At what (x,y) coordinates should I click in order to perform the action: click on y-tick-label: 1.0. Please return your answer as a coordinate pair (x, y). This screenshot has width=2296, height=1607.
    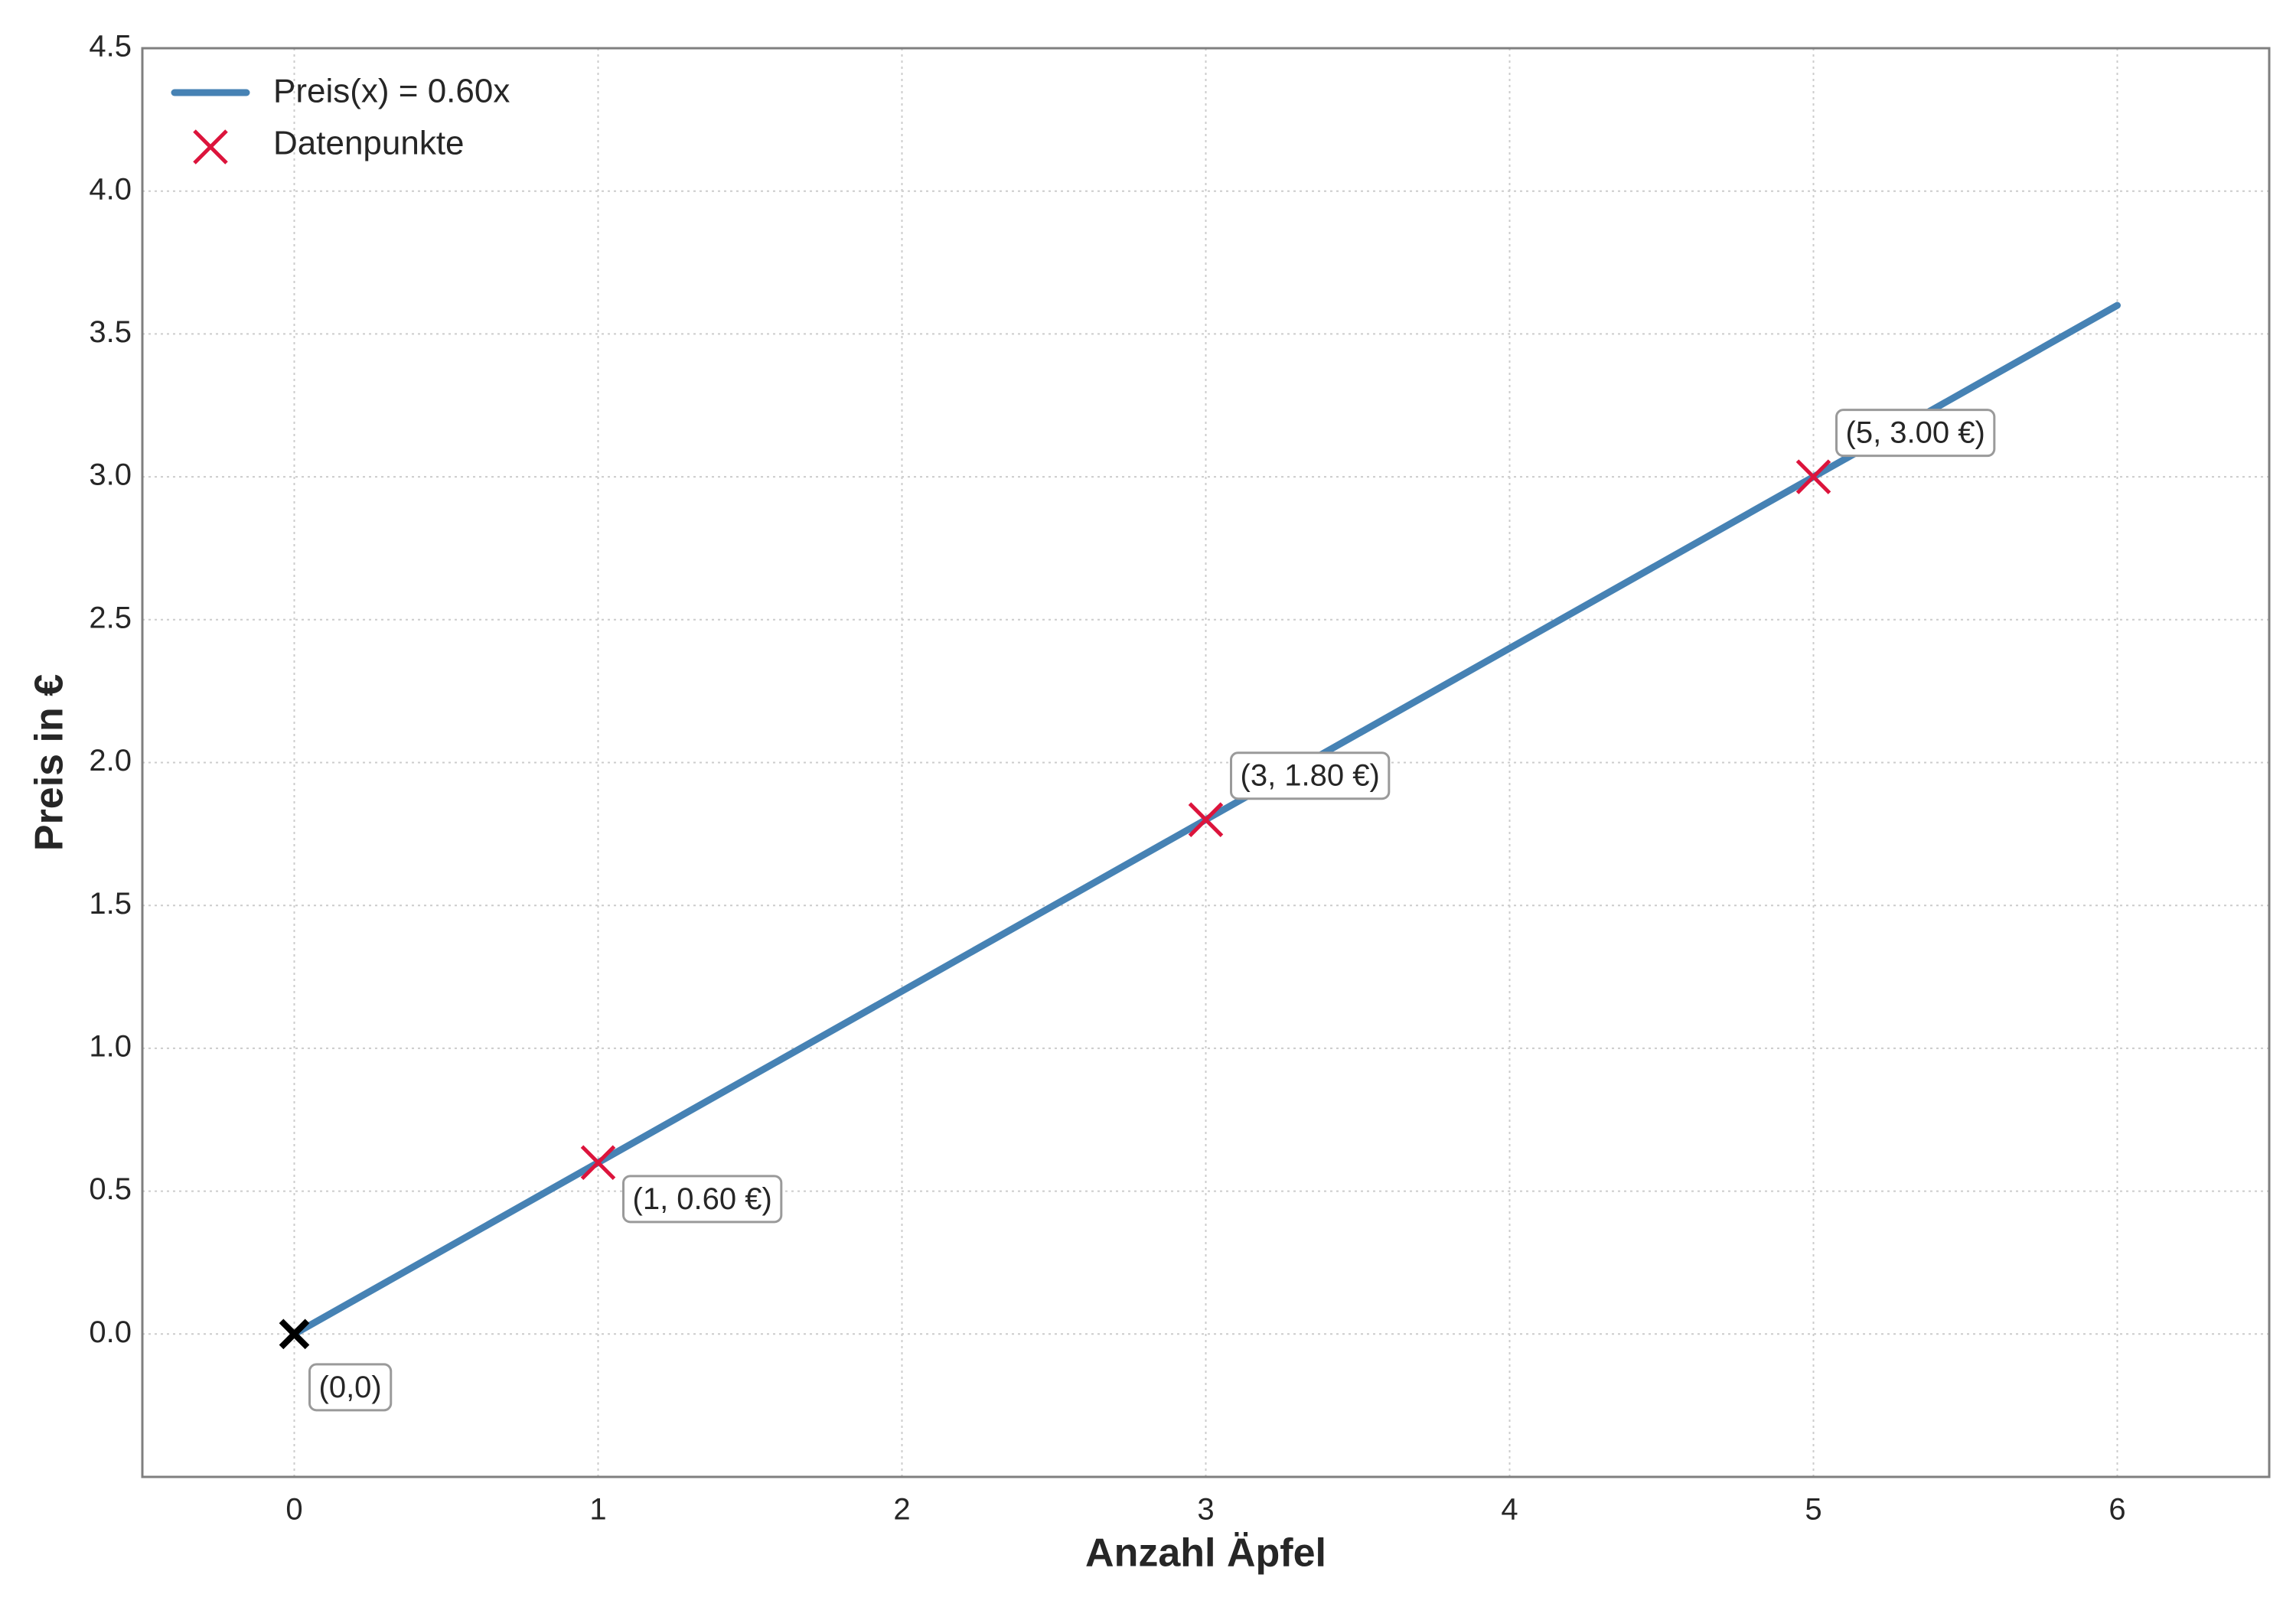
    Looking at the image, I should click on (110, 1046).